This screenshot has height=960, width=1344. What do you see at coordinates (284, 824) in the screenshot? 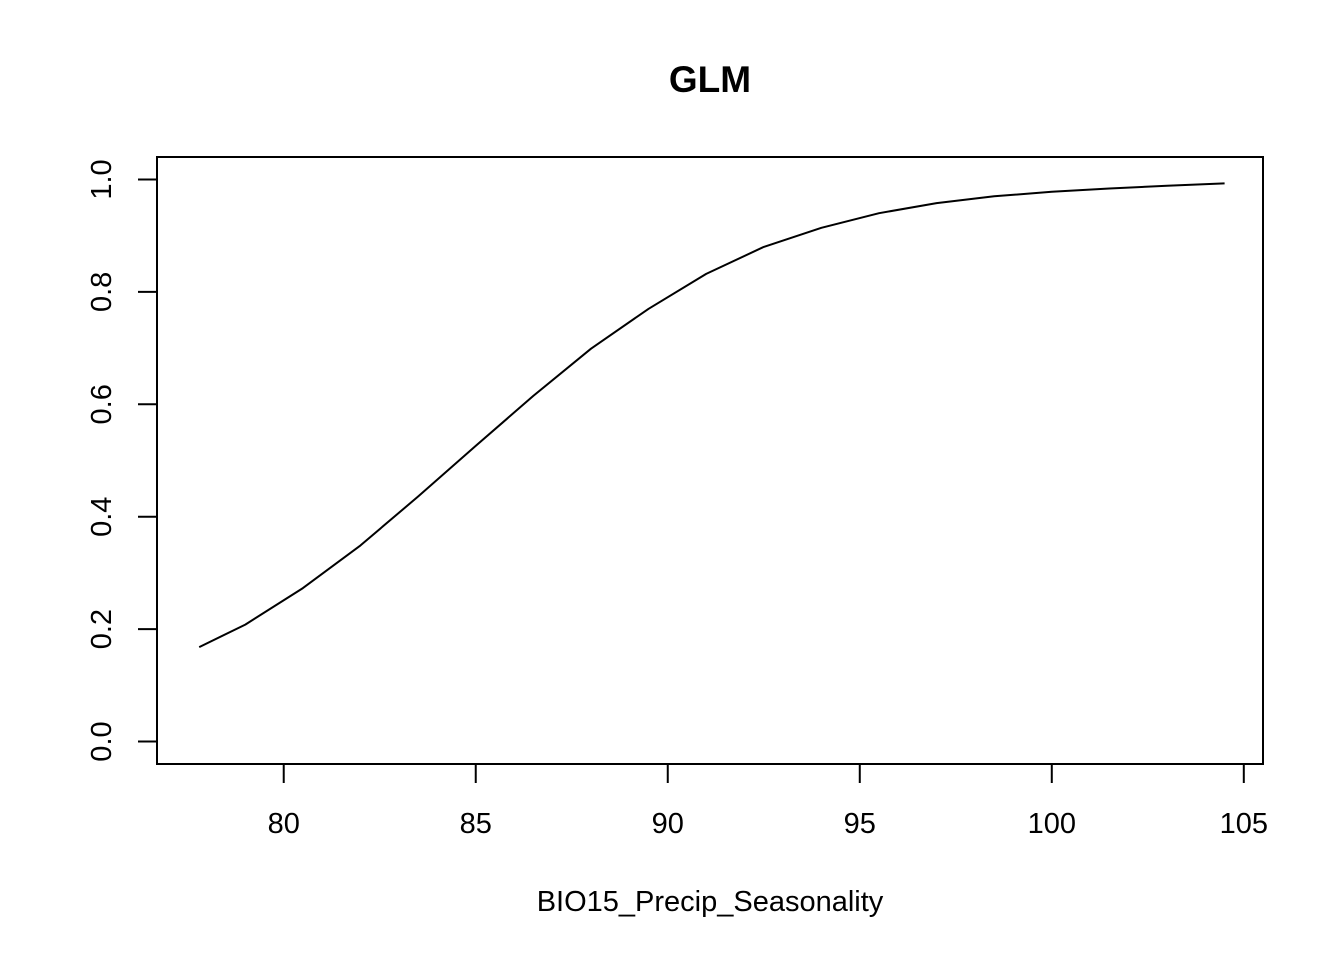
I see `x-tick-label: 80` at bounding box center [284, 824].